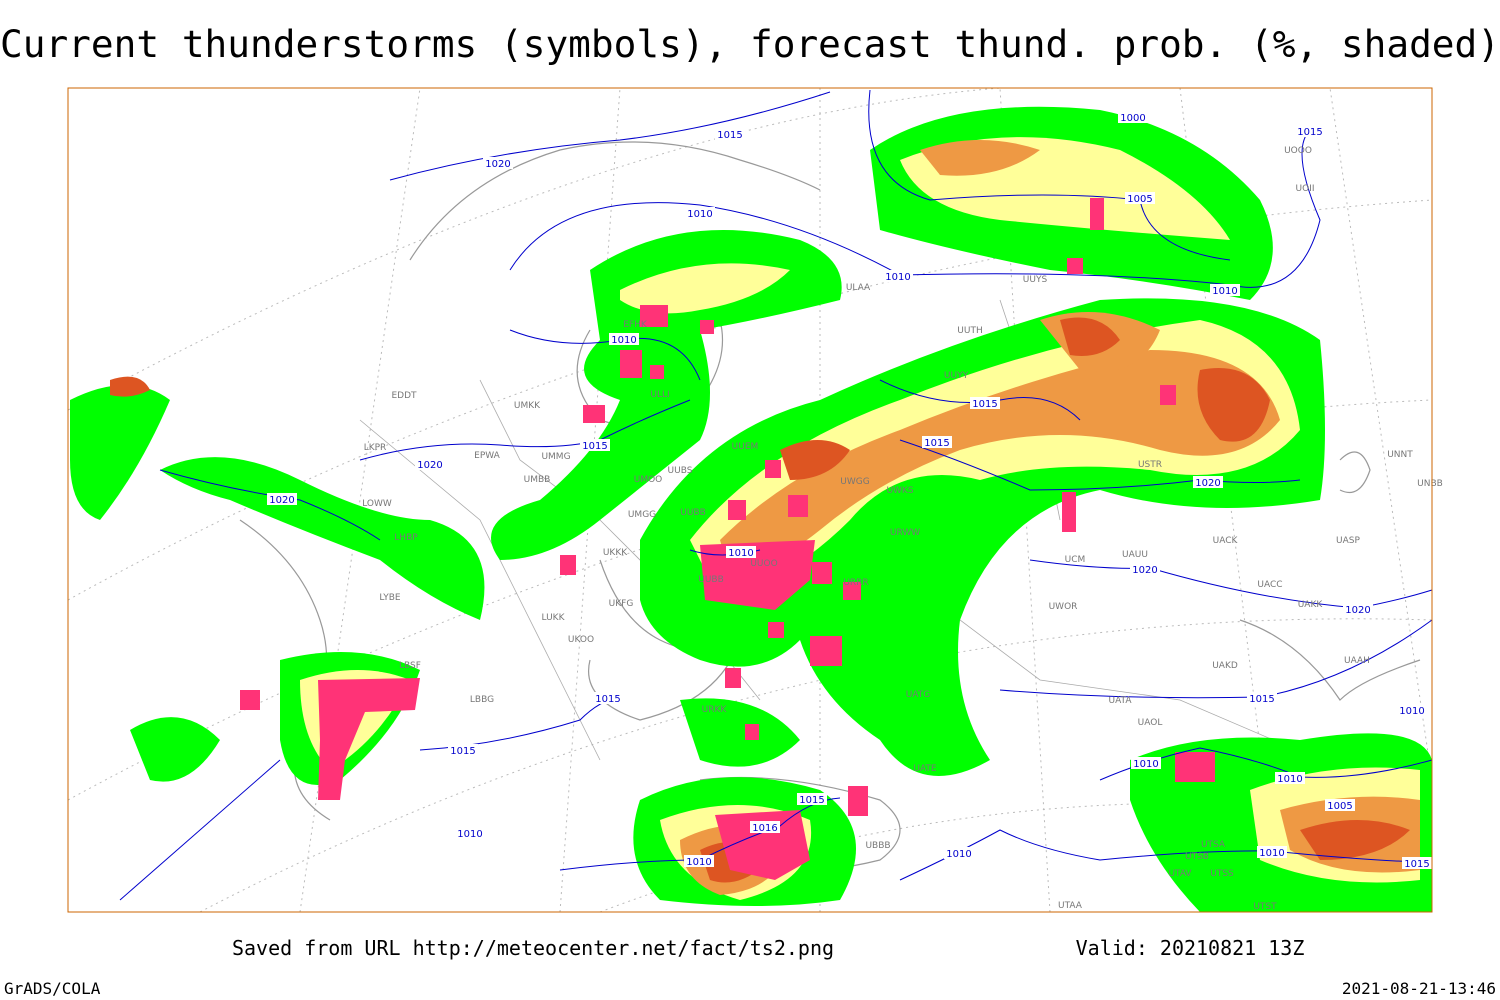 The height and width of the screenshot is (1000, 1500). I want to click on station-label: UATG, so click(918, 695).